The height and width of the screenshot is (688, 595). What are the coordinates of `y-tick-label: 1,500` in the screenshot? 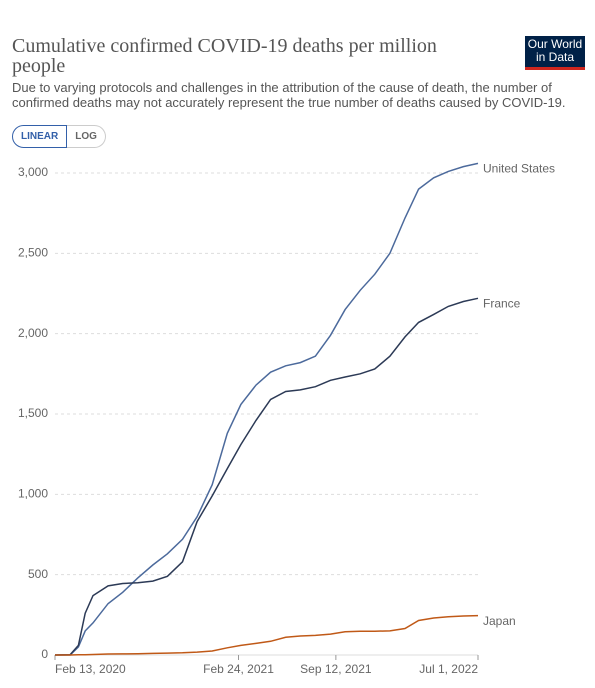 It's located at (33, 413).